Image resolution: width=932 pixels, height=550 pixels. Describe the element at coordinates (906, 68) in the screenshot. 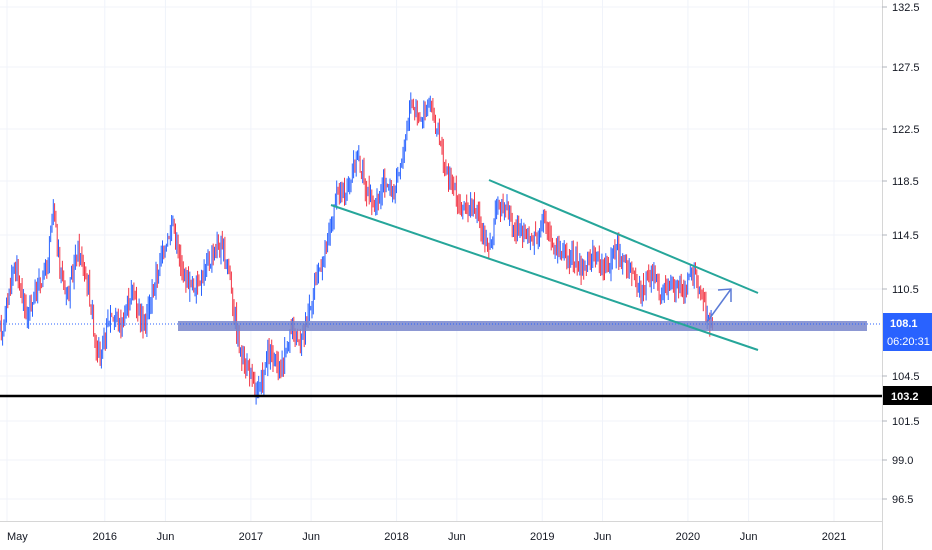

I see `y-tick-label: 127.5` at that location.